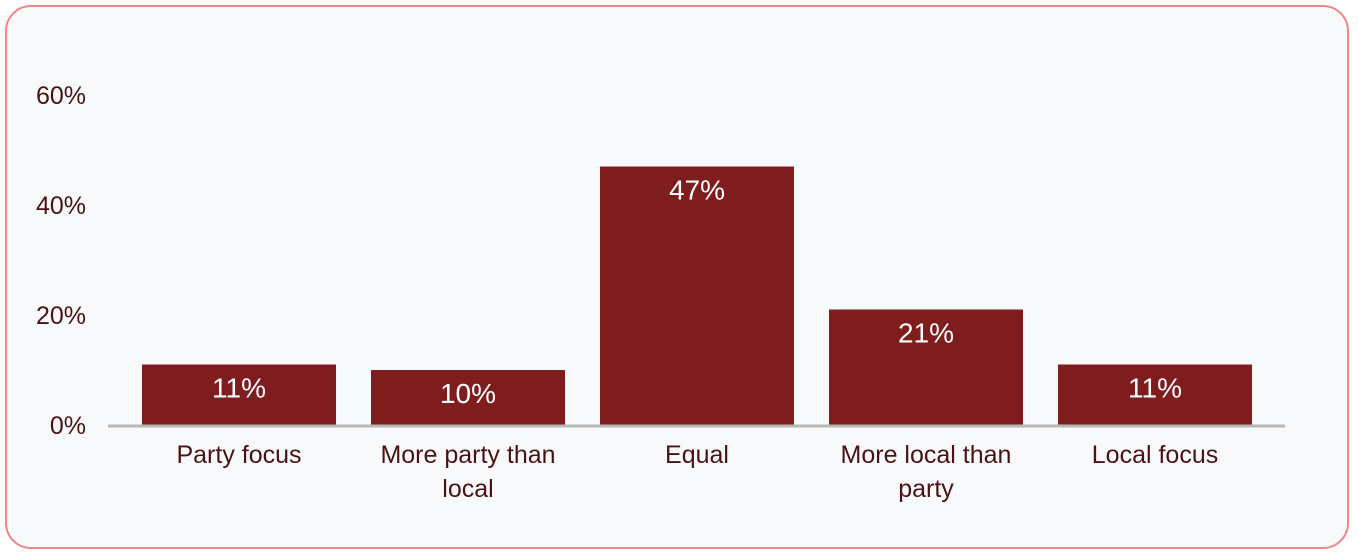 The image size is (1358, 558). What do you see at coordinates (61, 316) in the screenshot?
I see `y-tick-label: 20%` at bounding box center [61, 316].